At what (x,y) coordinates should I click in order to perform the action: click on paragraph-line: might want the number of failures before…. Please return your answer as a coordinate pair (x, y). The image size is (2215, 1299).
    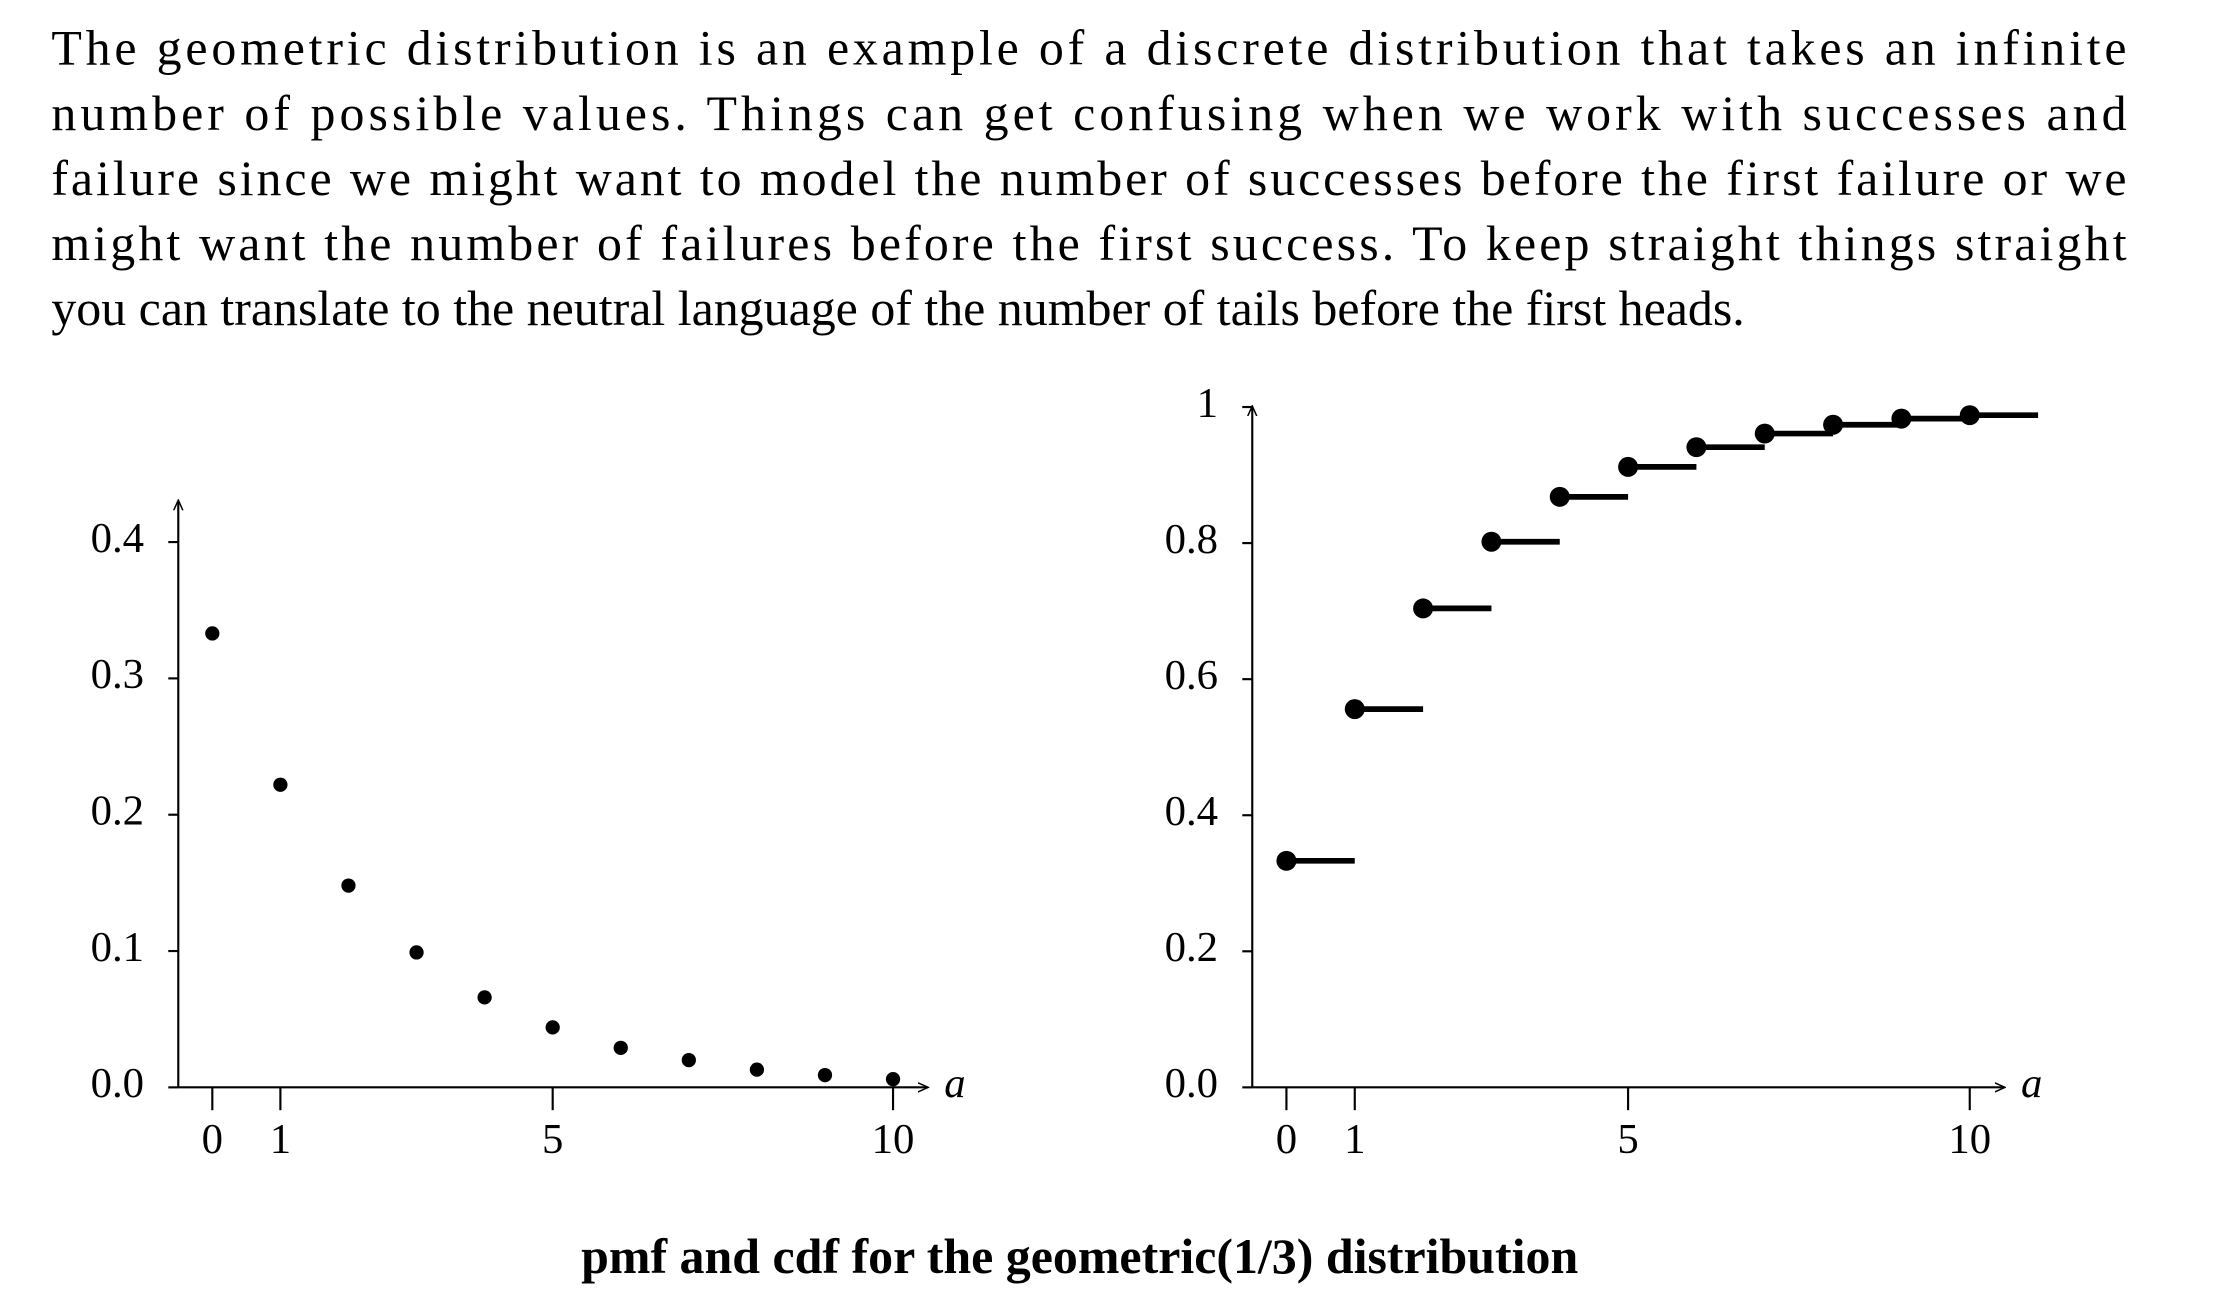
    Looking at the image, I should click on (1088, 243).